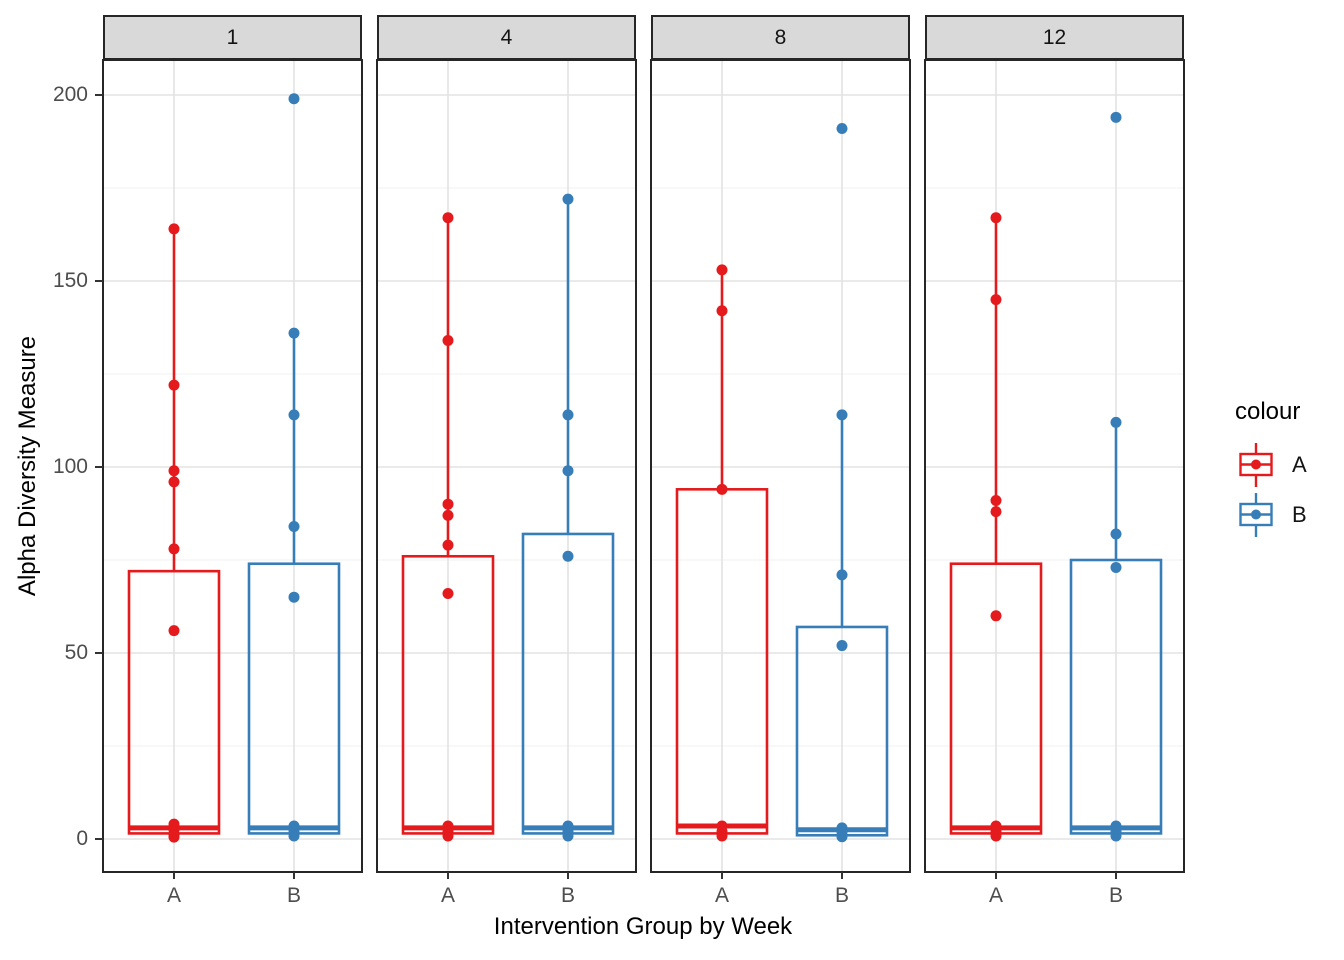 The width and height of the screenshot is (1344, 960). I want to click on points-week8-B, so click(842, 482).